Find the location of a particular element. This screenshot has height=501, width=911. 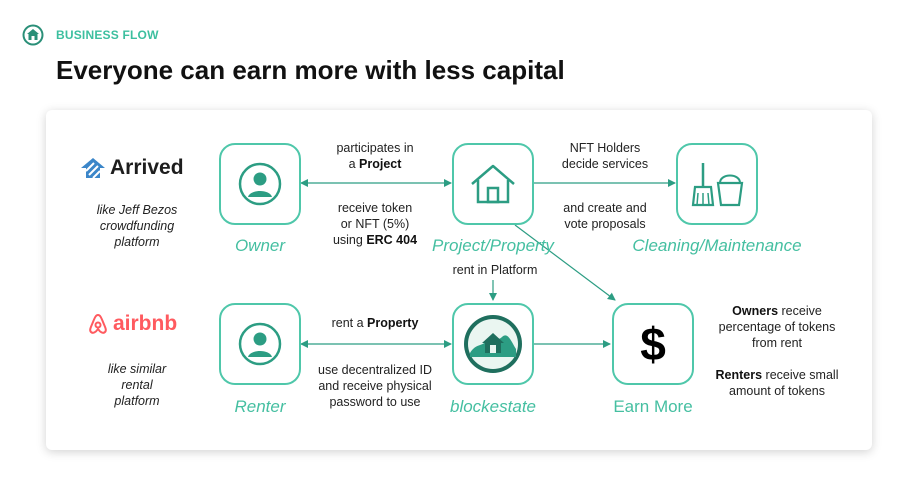

section-label: BUSINESS FLOW is located at coordinates (107, 35).